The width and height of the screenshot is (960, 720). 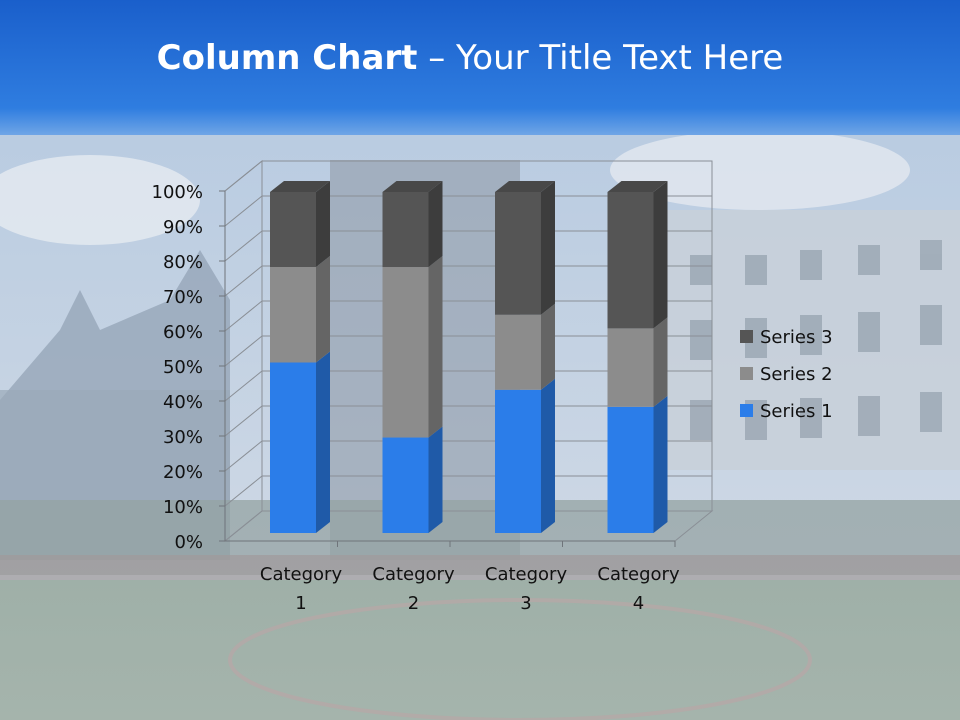 I want to click on y-tick-label: 60%, so click(x=183, y=332).